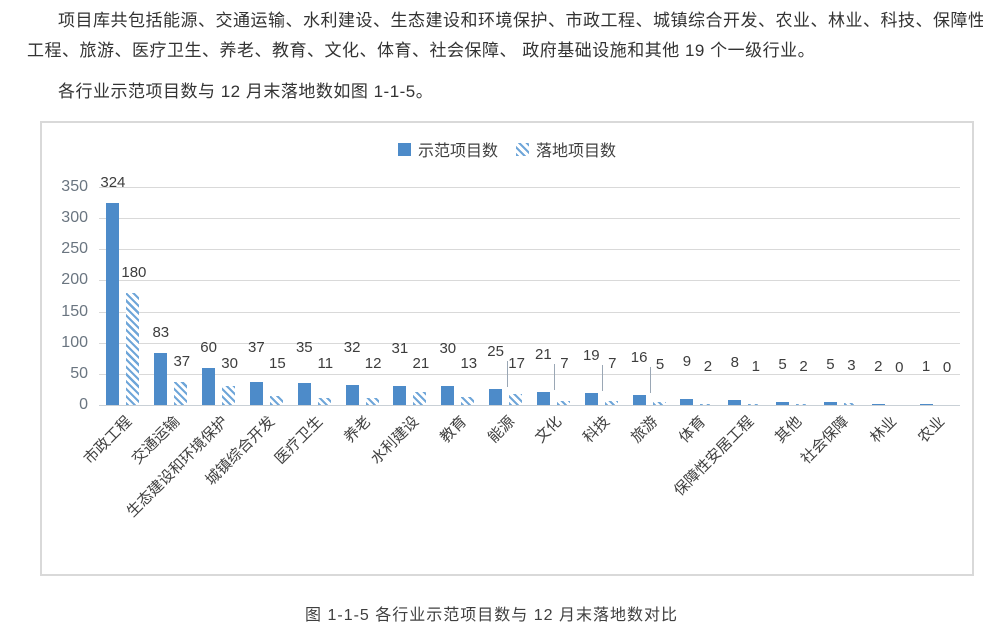  What do you see at coordinates (660, 364) in the screenshot?
I see `data-label-landed: 5` at bounding box center [660, 364].